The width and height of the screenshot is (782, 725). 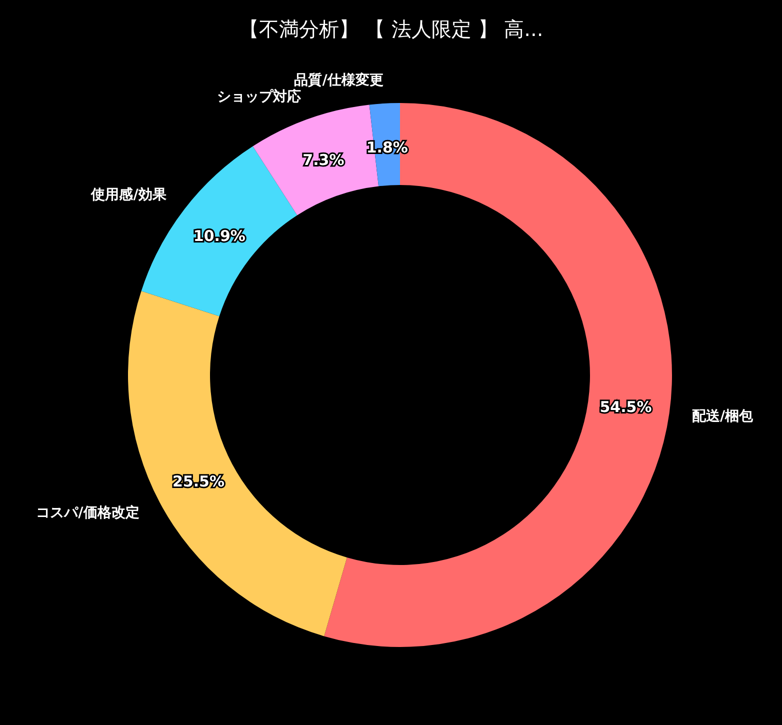 What do you see at coordinates (323, 160) in the screenshot?
I see `data-label: 7.3%` at bounding box center [323, 160].